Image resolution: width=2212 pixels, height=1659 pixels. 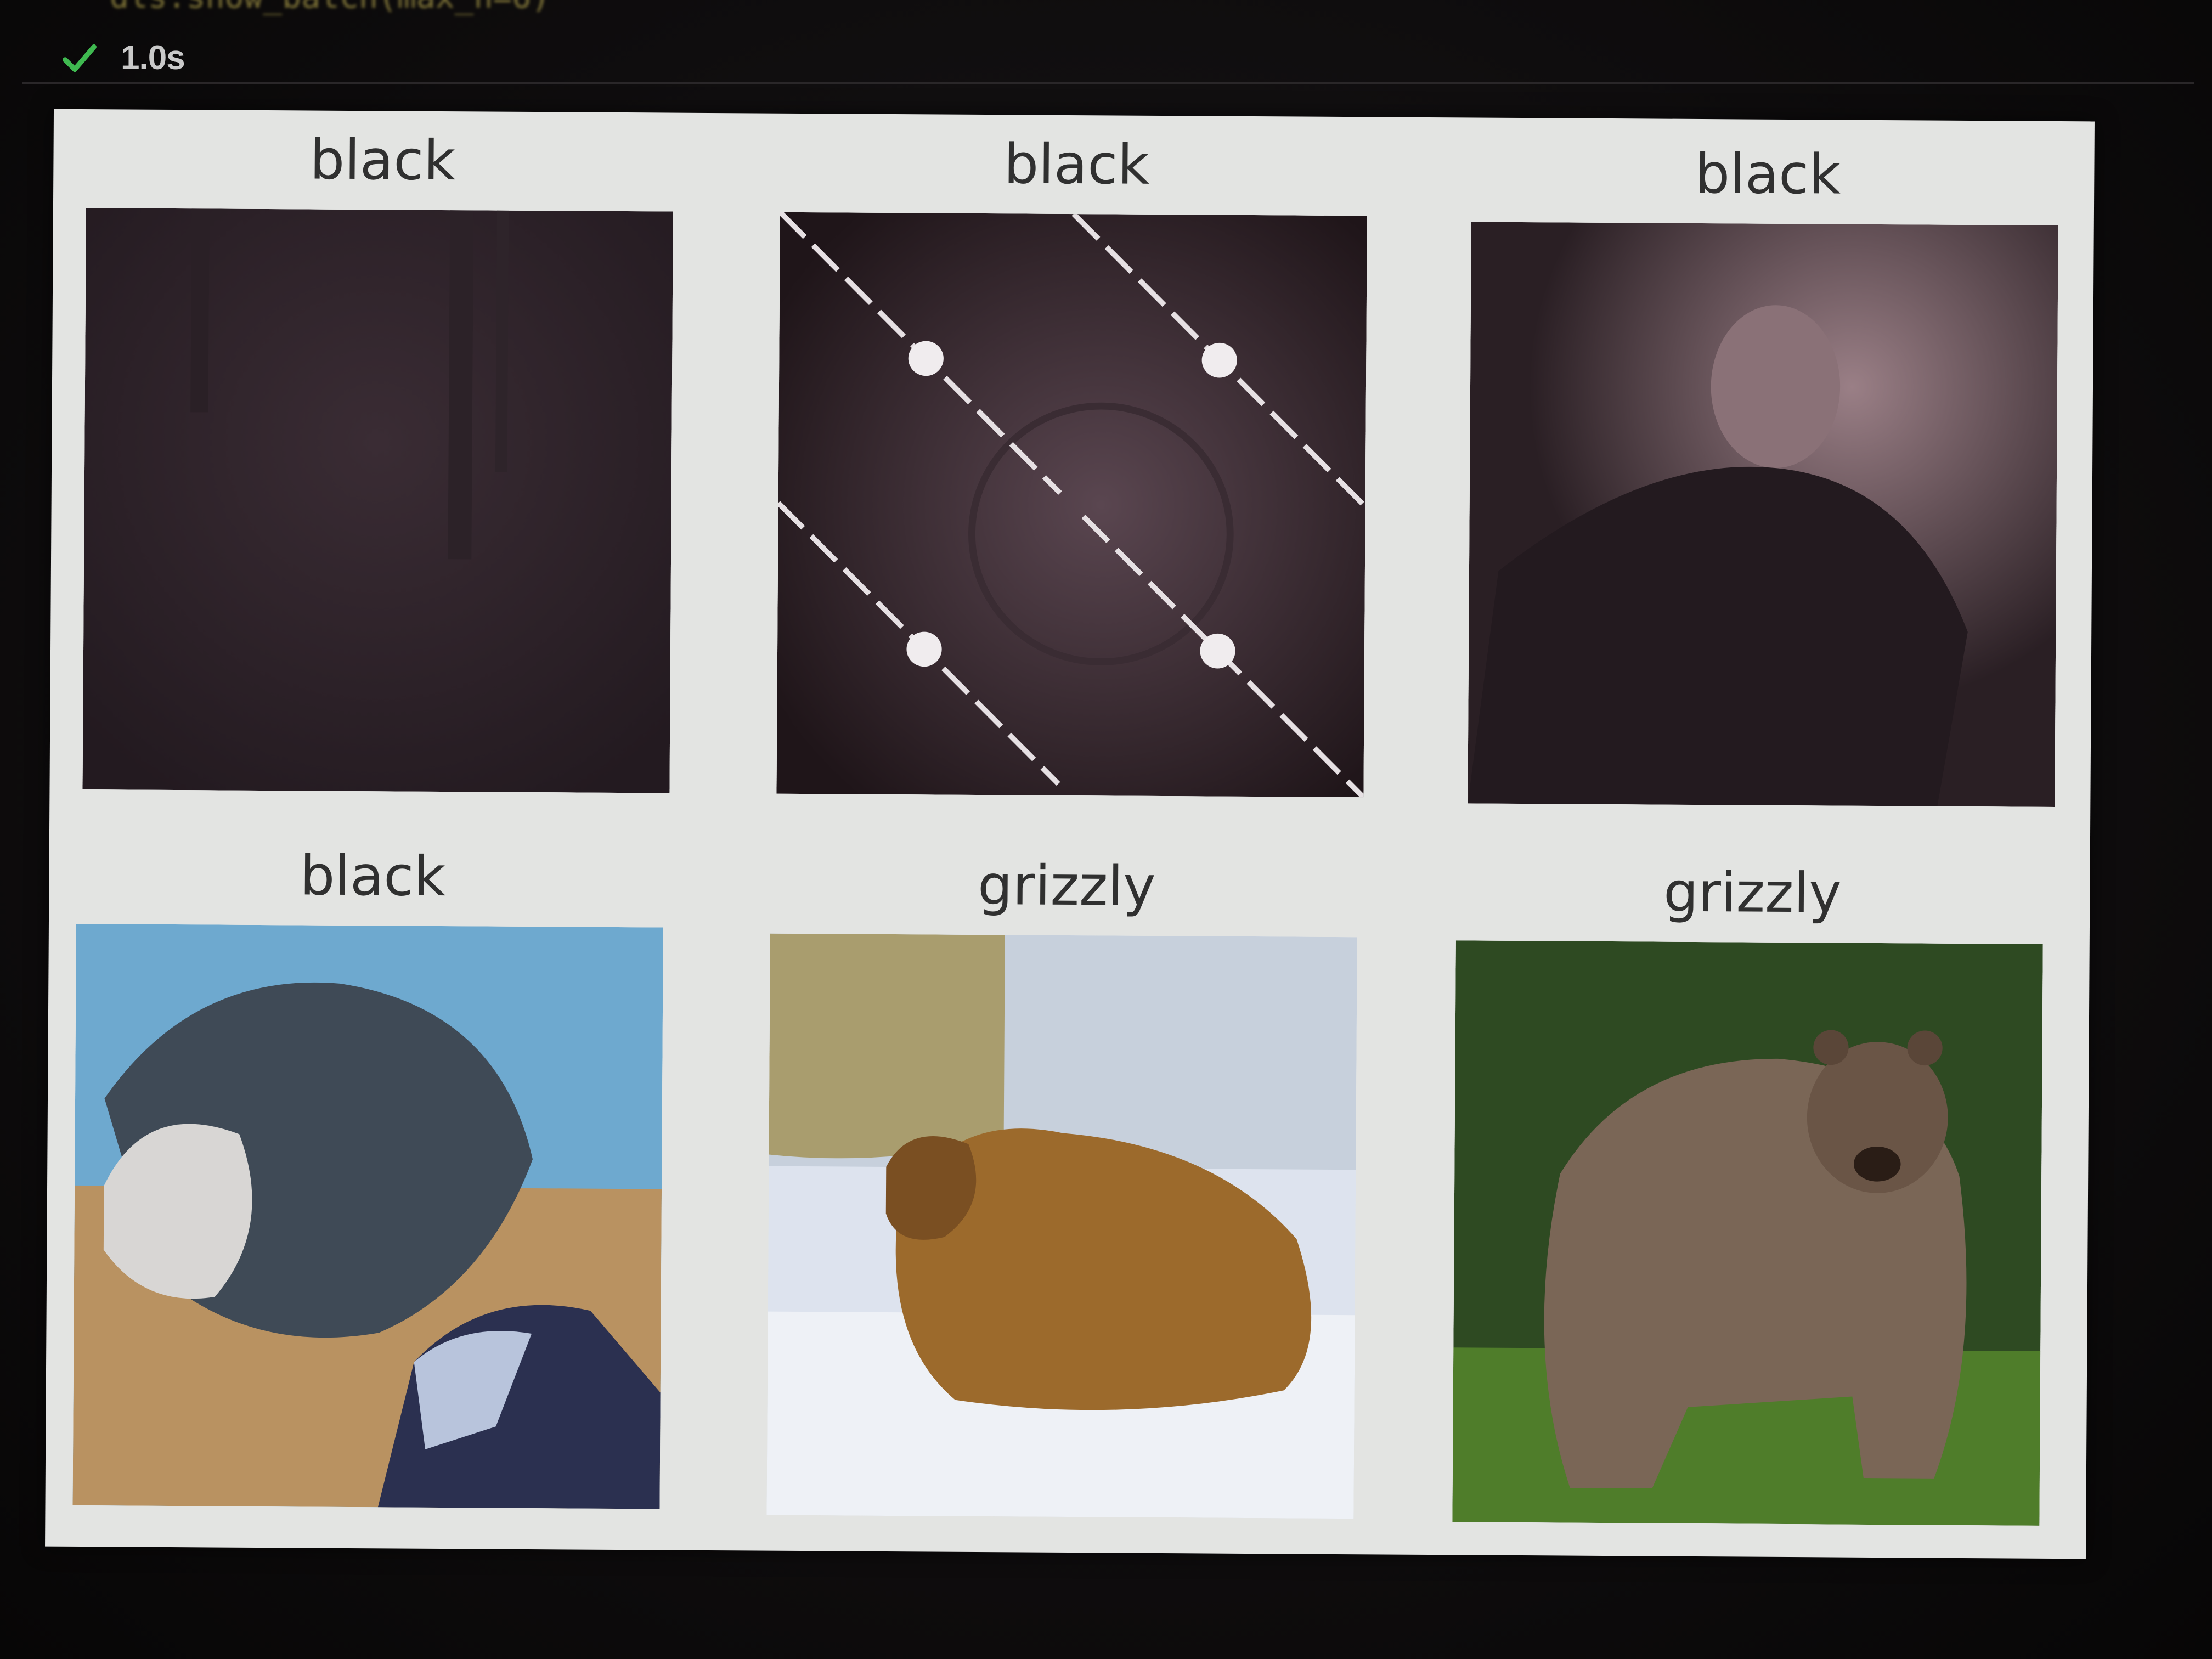 I want to click on check-icon, so click(x=80, y=58).